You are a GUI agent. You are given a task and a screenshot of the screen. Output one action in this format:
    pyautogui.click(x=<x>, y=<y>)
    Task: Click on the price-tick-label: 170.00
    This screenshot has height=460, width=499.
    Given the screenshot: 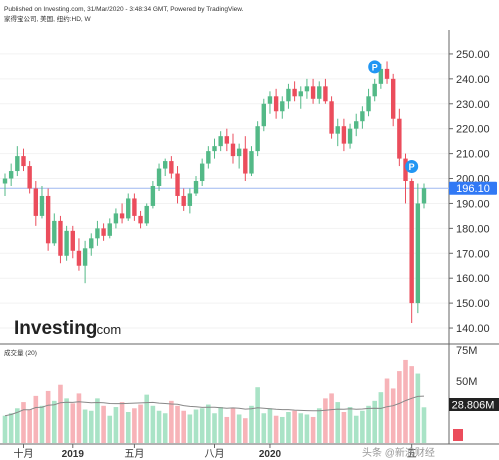 What is the action you would take?
    pyautogui.click(x=473, y=254)
    